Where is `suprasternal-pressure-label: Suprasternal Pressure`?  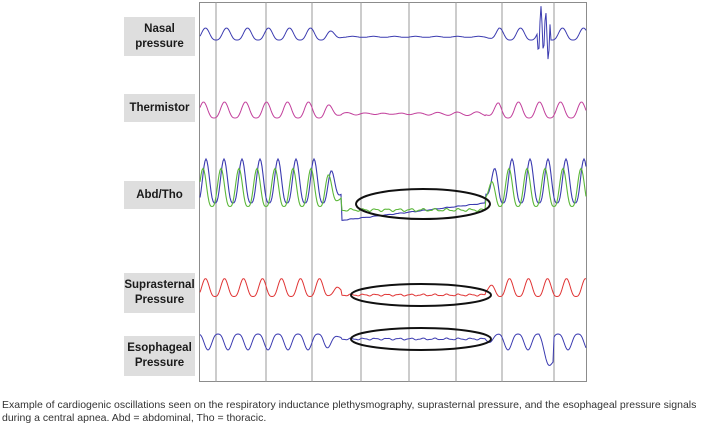
suprasternal-pressure-label: Suprasternal Pressure is located at coordinates (159, 293).